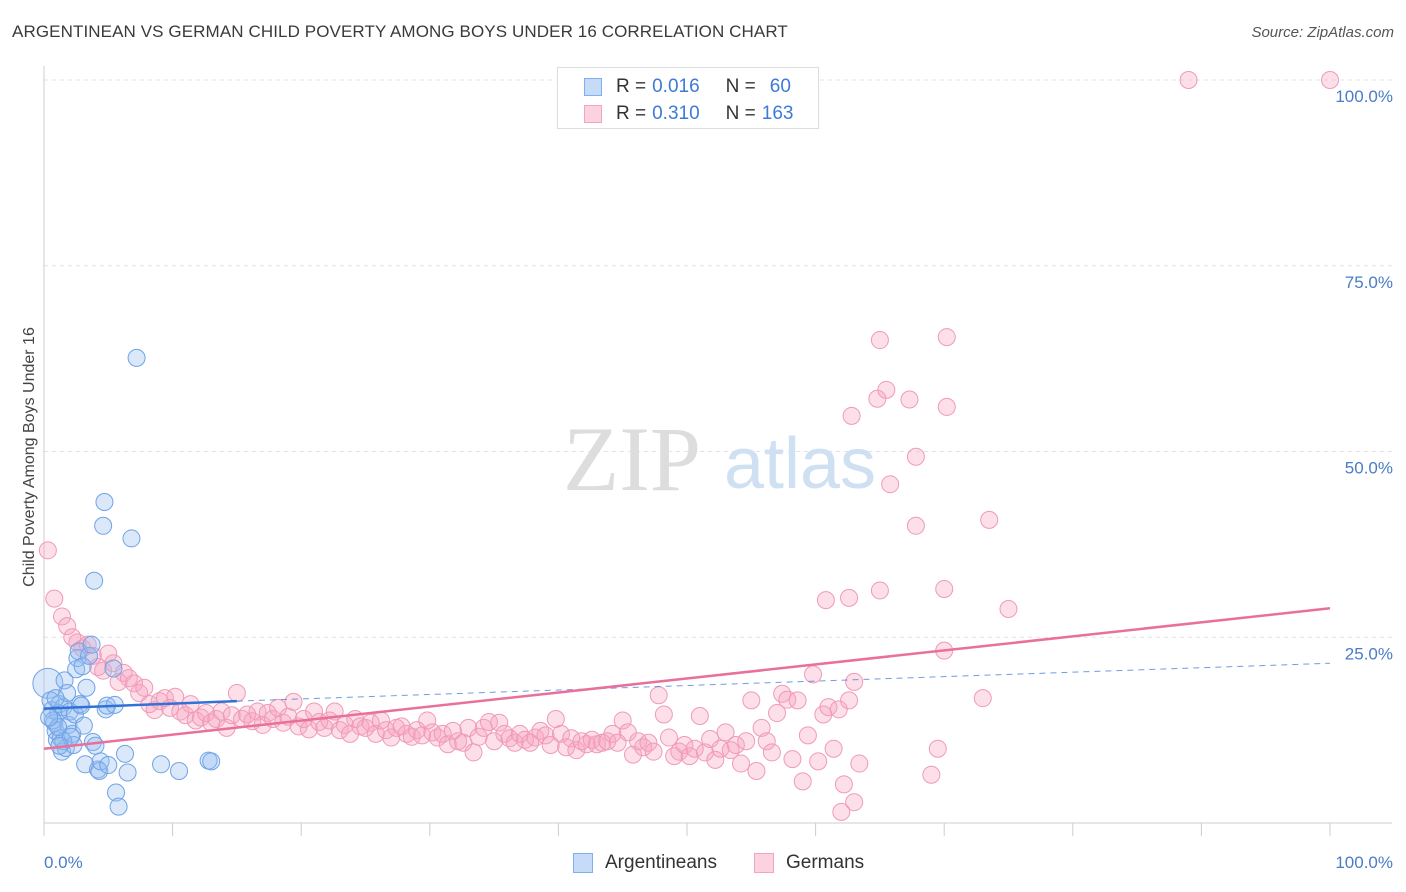  I want to click on legend-swatch-pink, so click(593, 114).